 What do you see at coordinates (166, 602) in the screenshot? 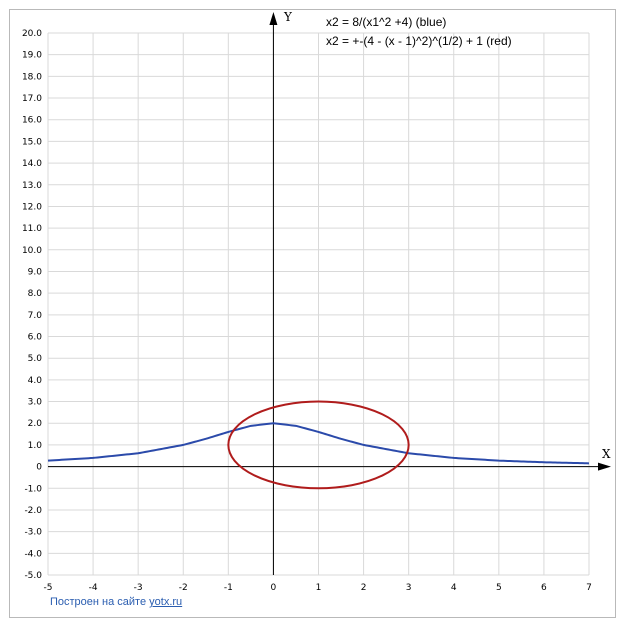
I see `site-link: yotx.ru` at bounding box center [166, 602].